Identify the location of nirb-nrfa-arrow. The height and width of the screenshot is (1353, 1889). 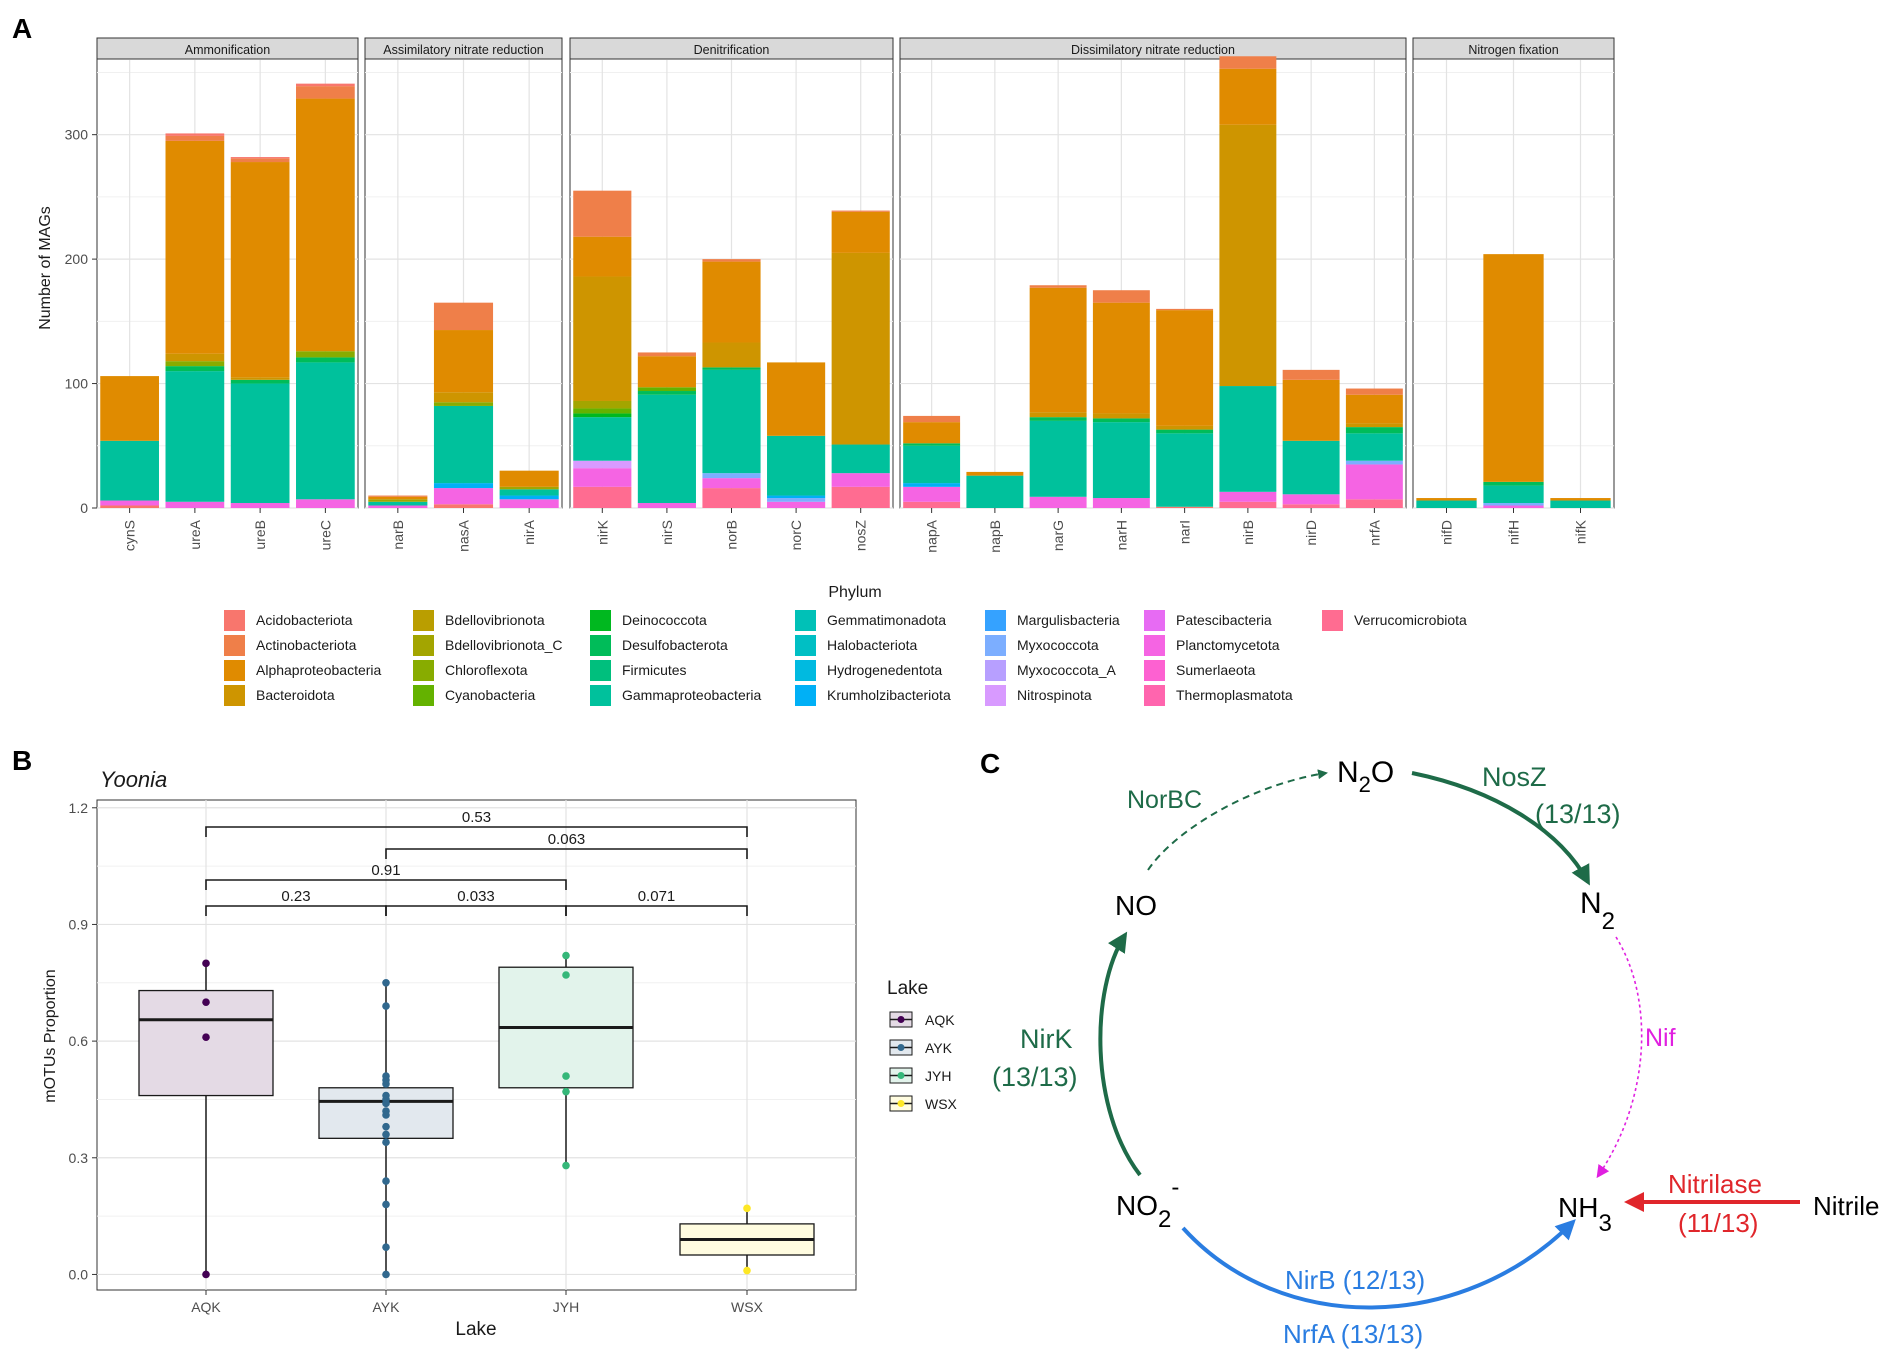
(1378, 1264).